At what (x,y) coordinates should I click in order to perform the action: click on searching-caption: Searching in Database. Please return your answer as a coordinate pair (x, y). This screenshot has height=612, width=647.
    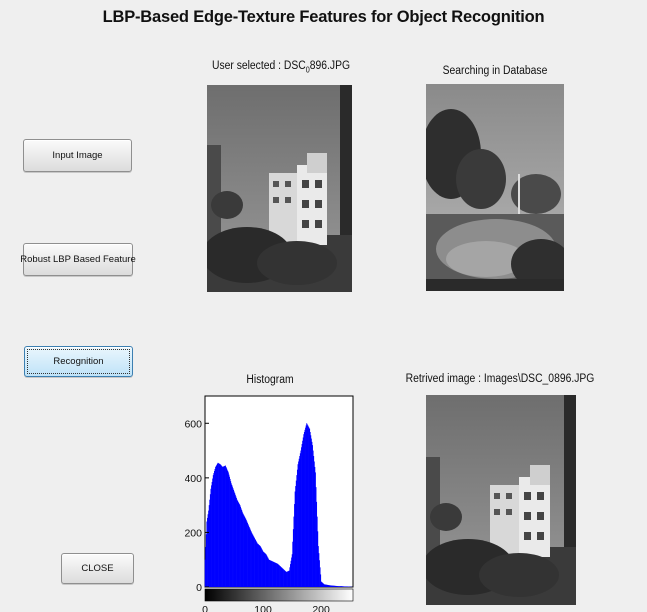
    Looking at the image, I should click on (495, 71).